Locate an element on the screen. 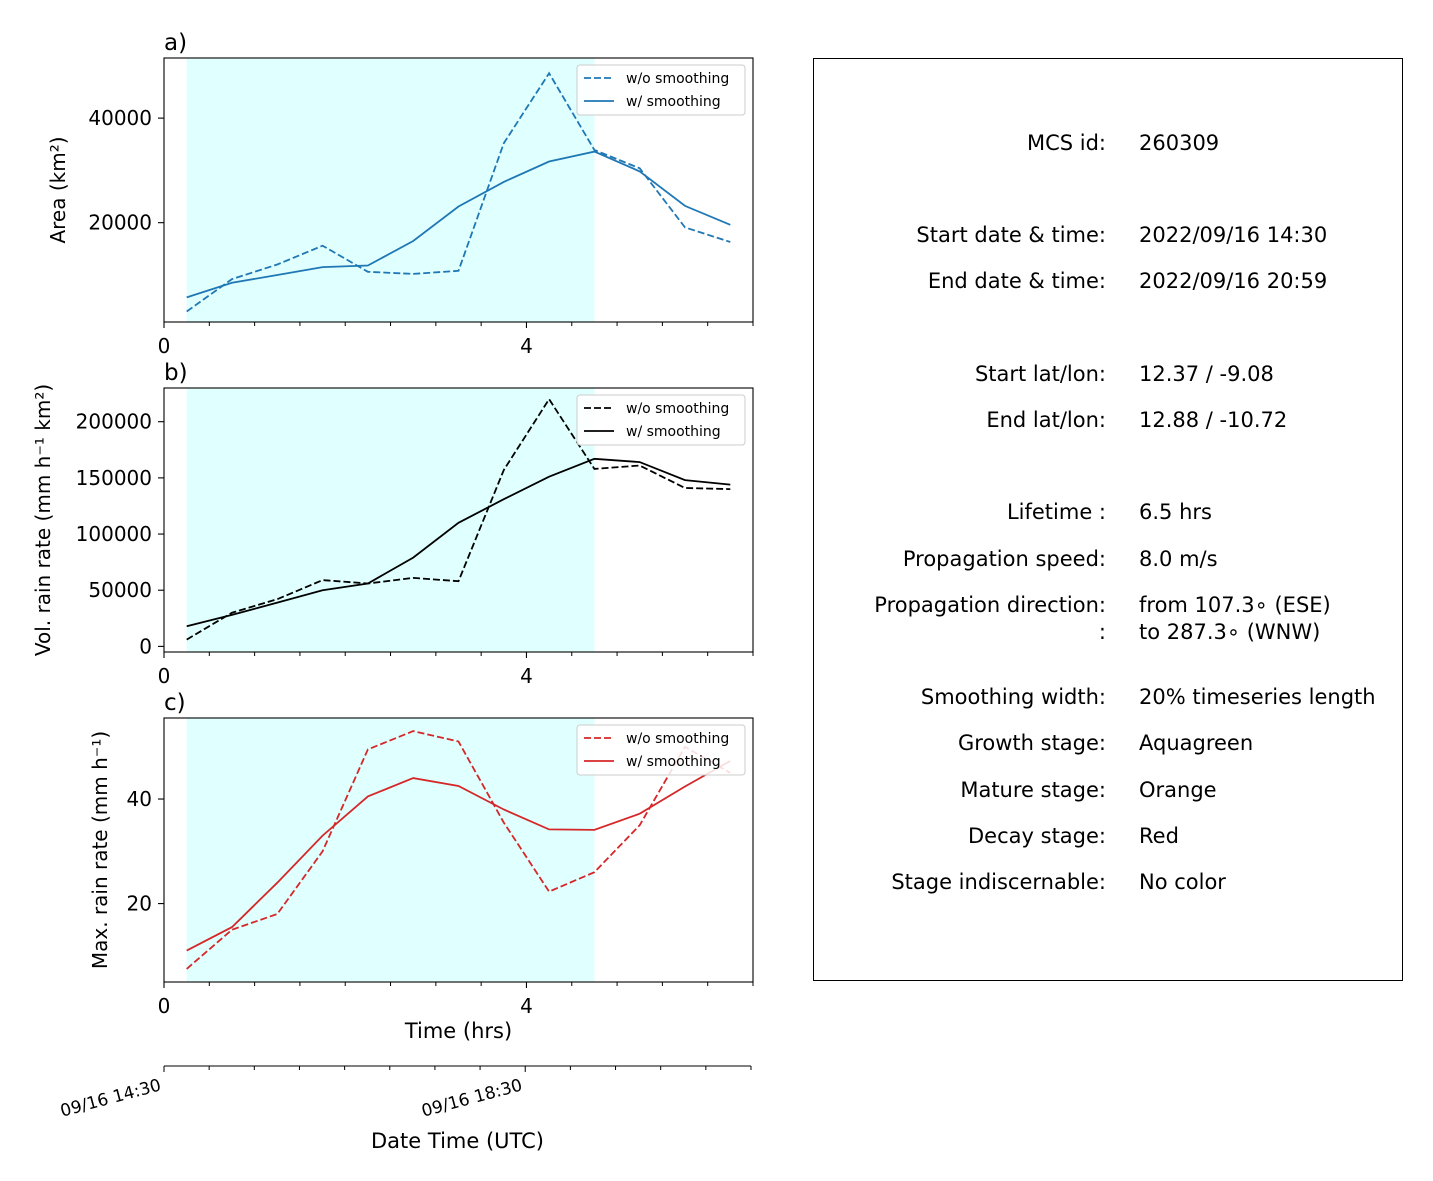 This screenshot has width=1433, height=1181. info-row-end-latlon: End lat/lon: 12.88 / -10.72 is located at coordinates (1108, 423).